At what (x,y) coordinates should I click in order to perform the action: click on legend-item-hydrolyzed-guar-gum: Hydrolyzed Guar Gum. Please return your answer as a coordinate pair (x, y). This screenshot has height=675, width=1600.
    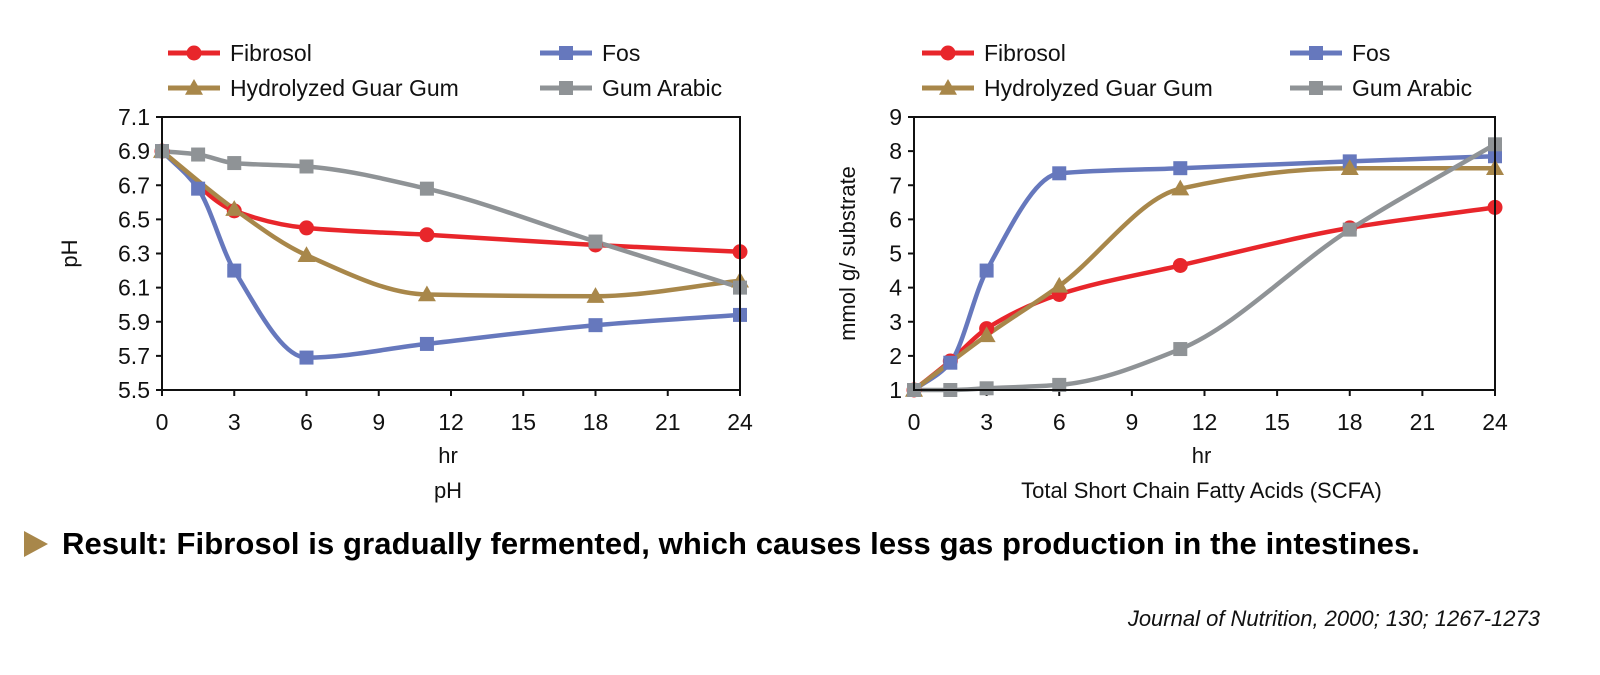
    Looking at the image, I should click on (1067, 88).